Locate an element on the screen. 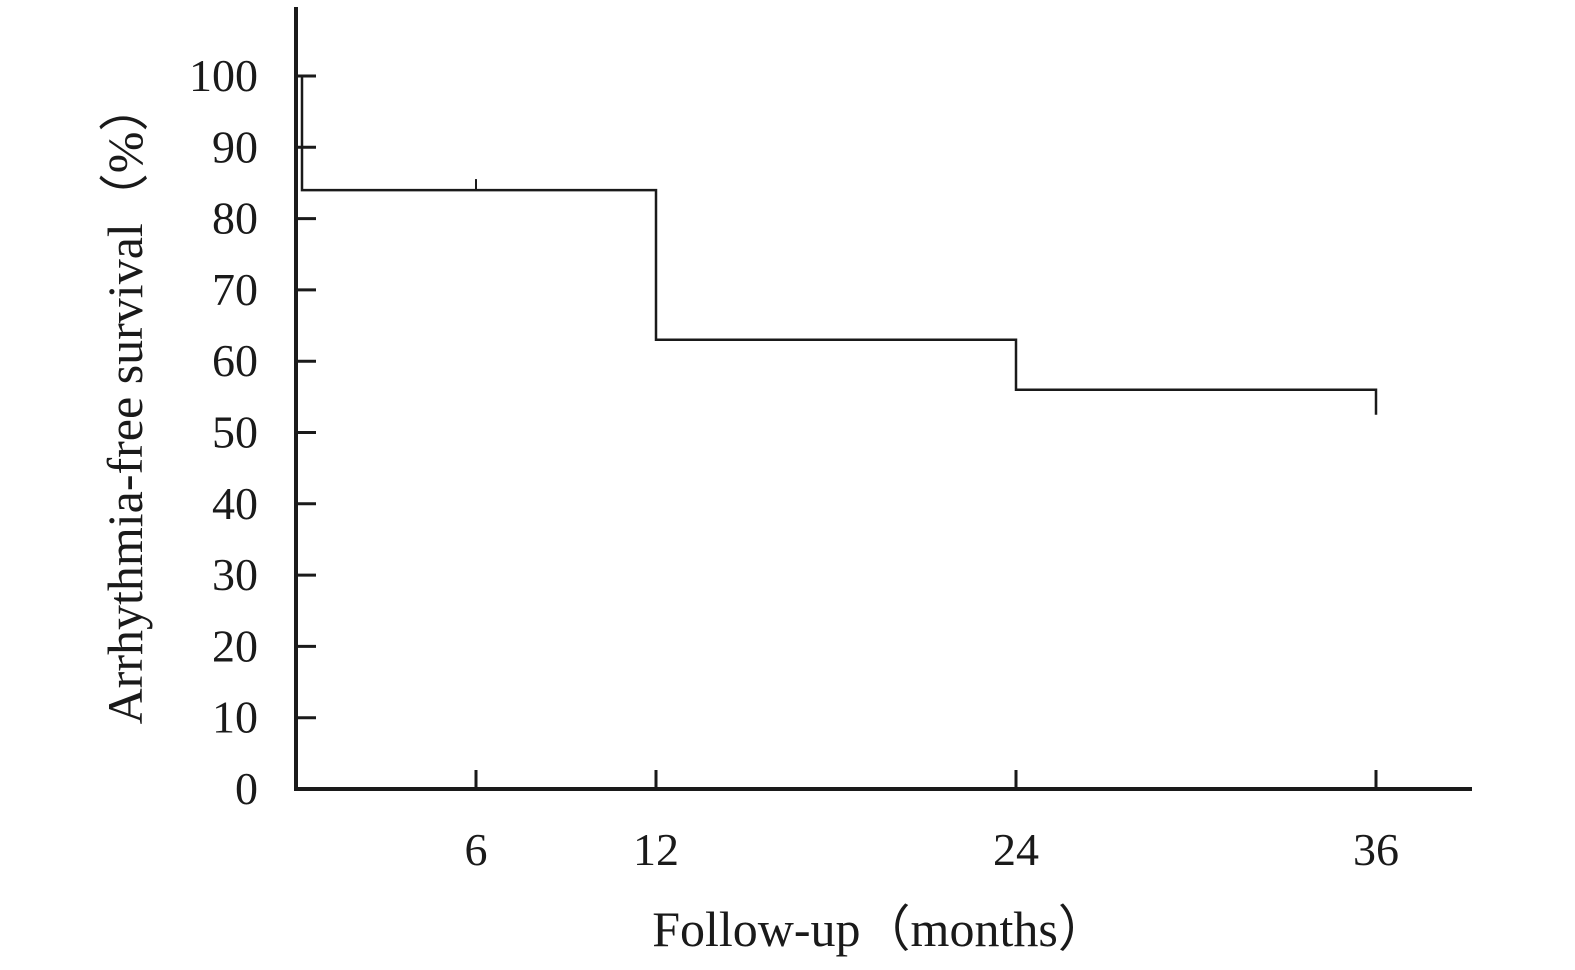  y-tick-label: 70 is located at coordinates (235, 289).